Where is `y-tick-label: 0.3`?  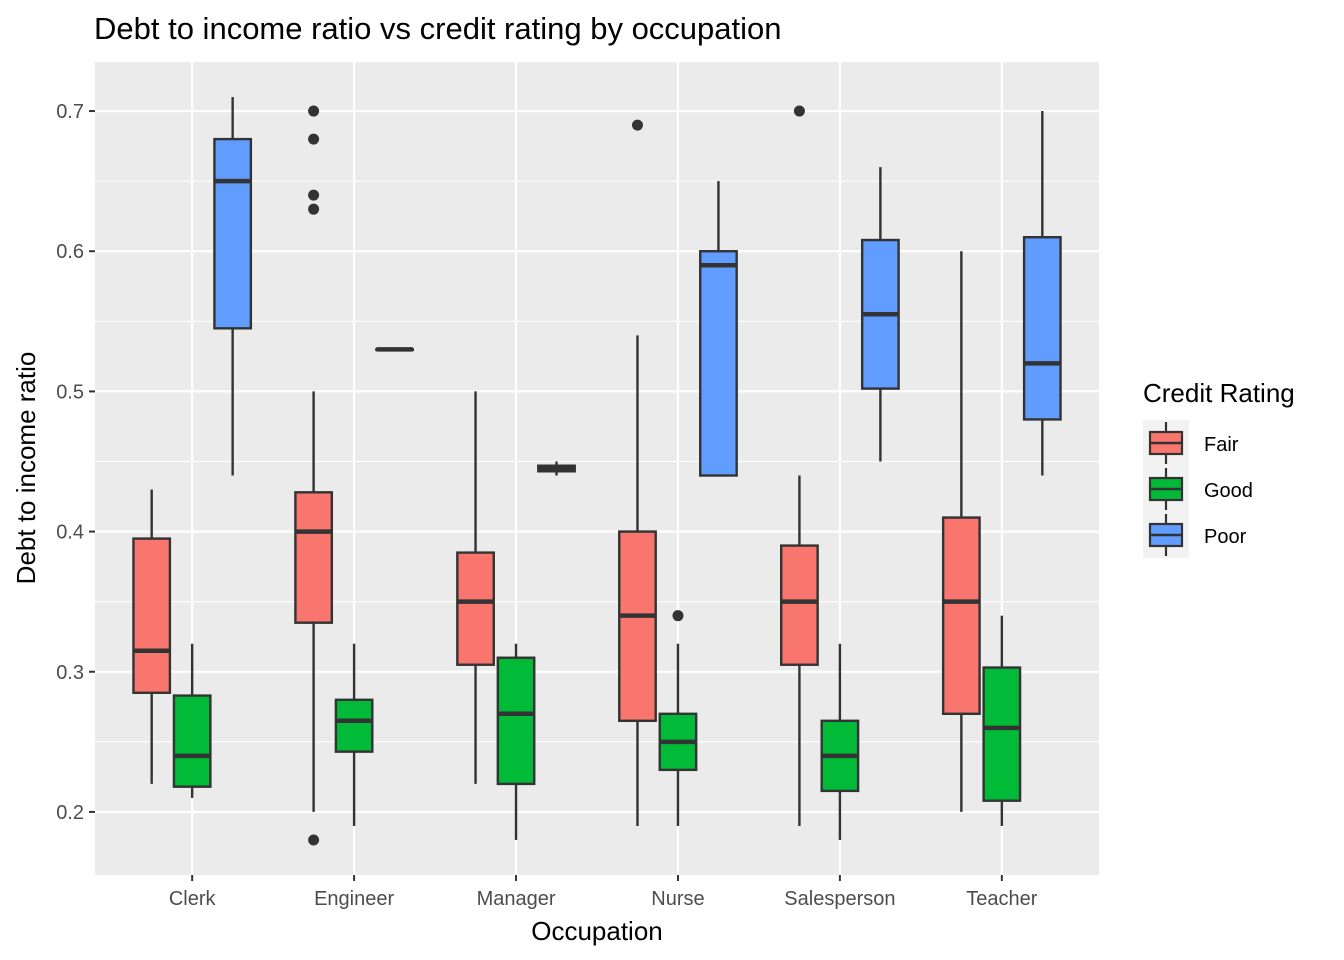
y-tick-label: 0.3 is located at coordinates (70, 673).